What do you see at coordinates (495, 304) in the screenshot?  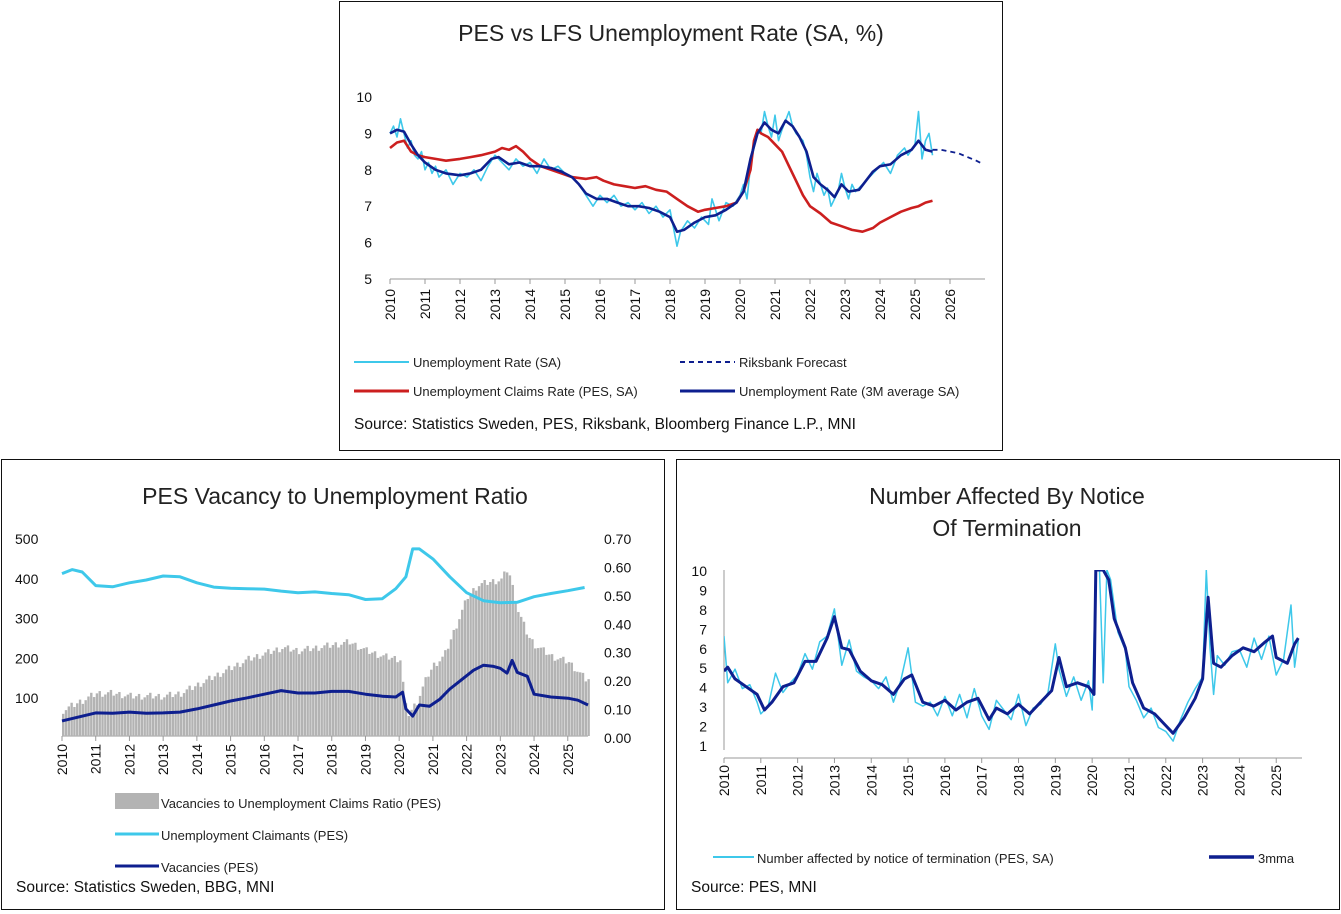 I see `x-tick-label: 2013` at bounding box center [495, 304].